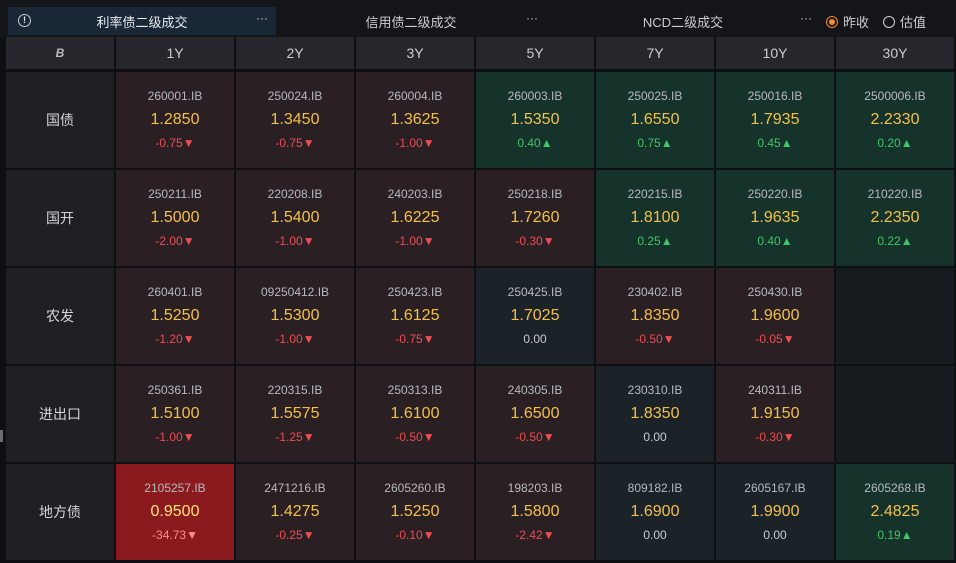 The height and width of the screenshot is (563, 956). I want to click on info-icon: !, so click(24, 20).